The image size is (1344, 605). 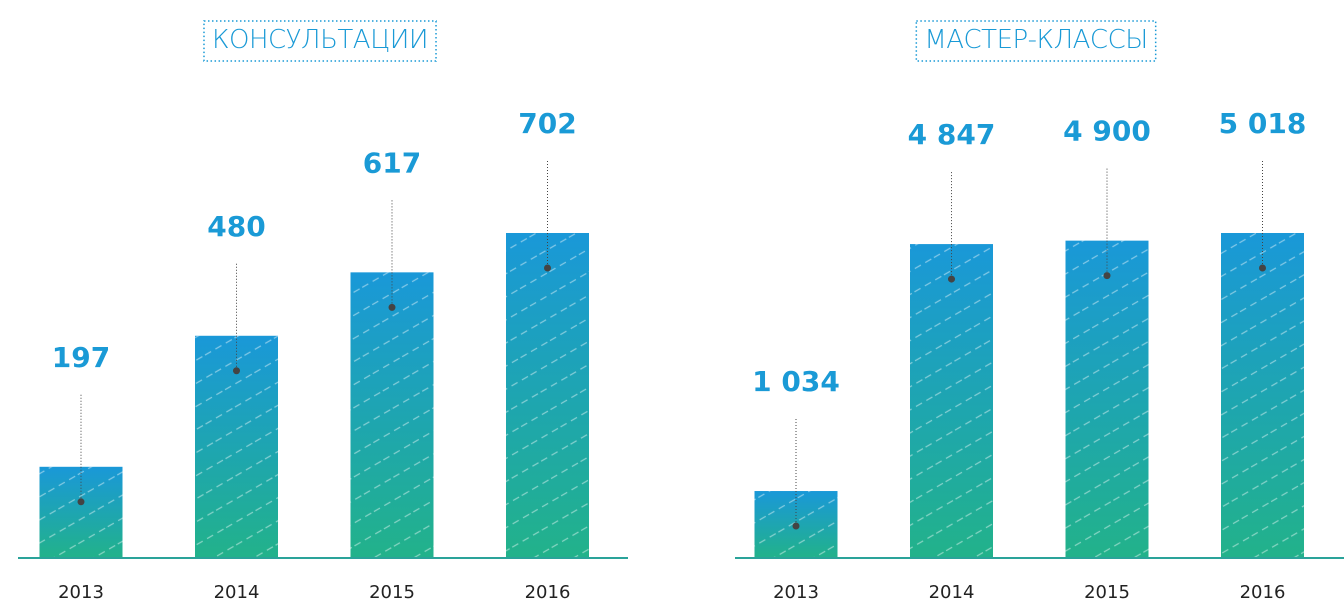 I want to click on value-label: 4 847, so click(x=952, y=134).